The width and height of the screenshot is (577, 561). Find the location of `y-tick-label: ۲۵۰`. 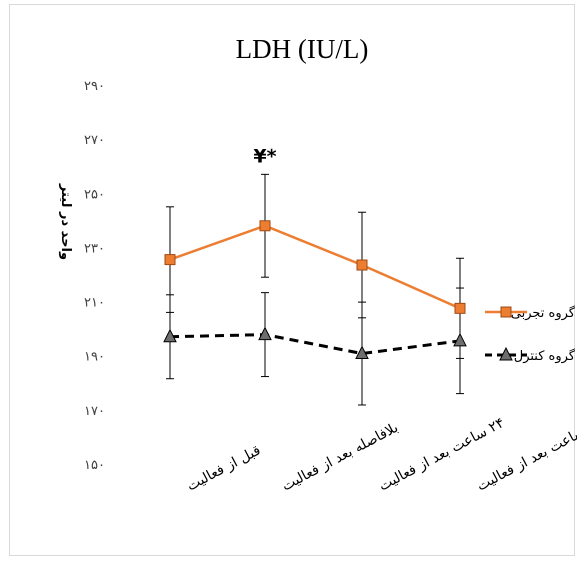

y-tick-label: ۲۵۰ is located at coordinates (94, 194).